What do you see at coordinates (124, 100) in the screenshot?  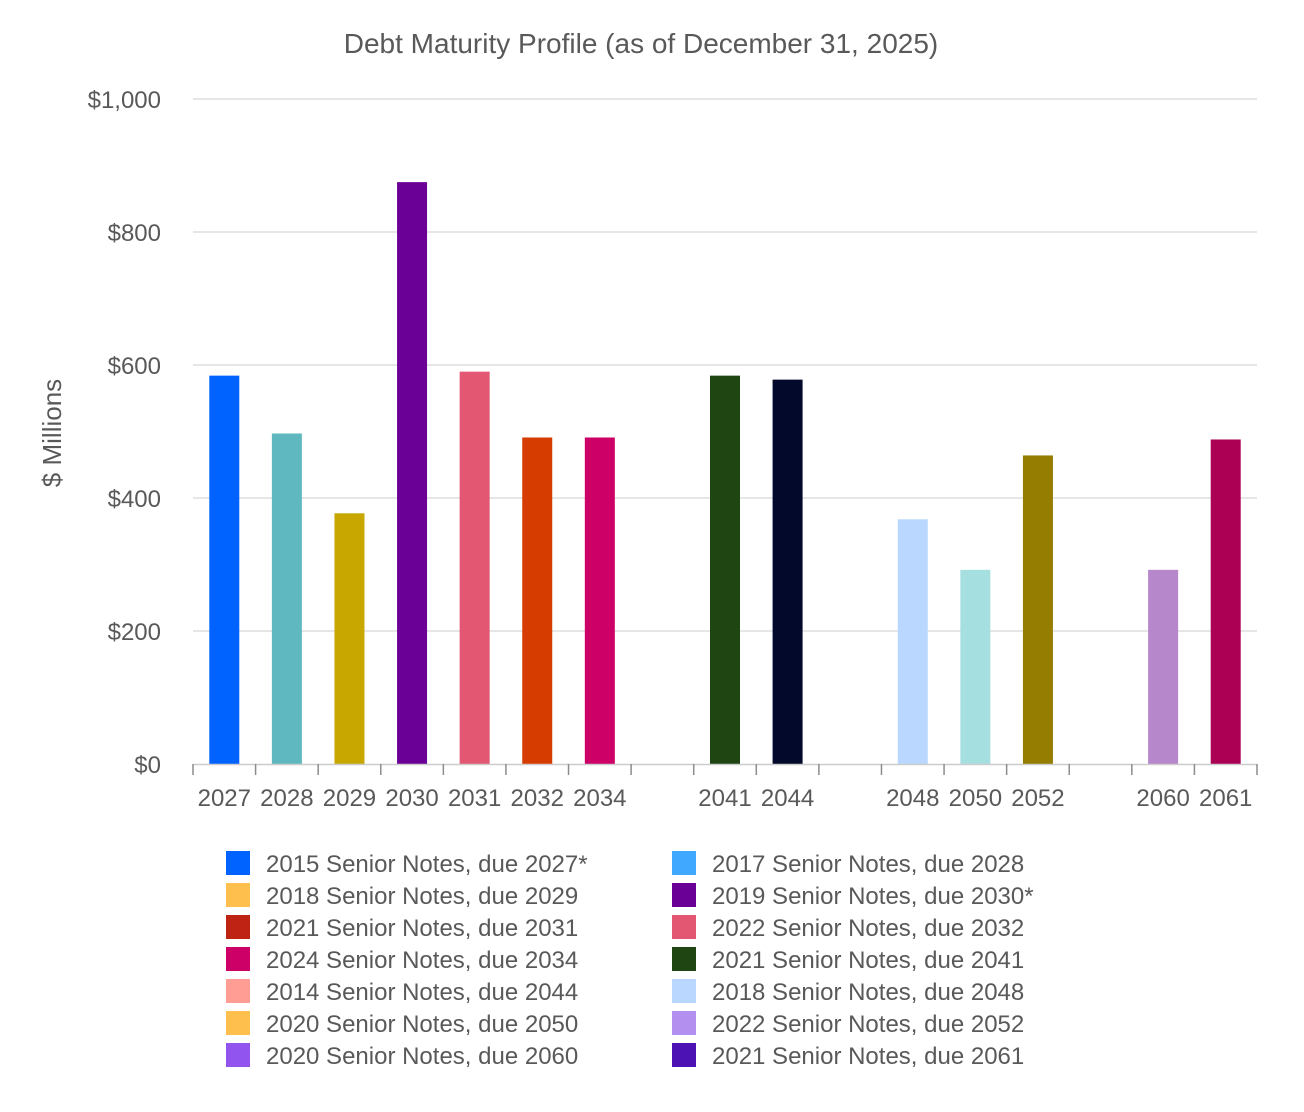 I see `y-tick-label: $1,000` at bounding box center [124, 100].